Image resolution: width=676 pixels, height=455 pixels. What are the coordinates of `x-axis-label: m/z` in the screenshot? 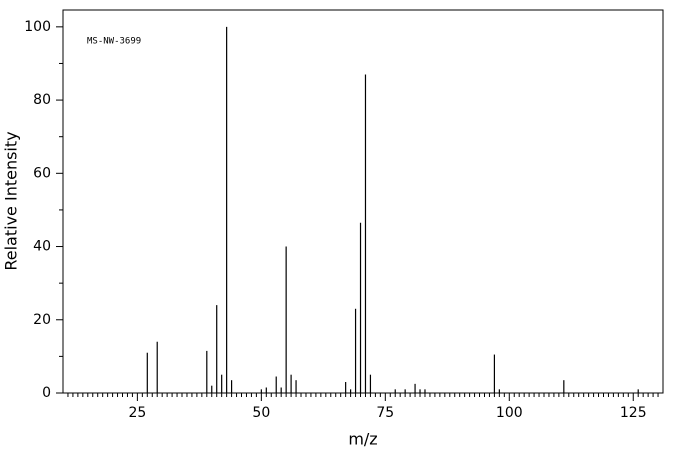 It's located at (362, 439).